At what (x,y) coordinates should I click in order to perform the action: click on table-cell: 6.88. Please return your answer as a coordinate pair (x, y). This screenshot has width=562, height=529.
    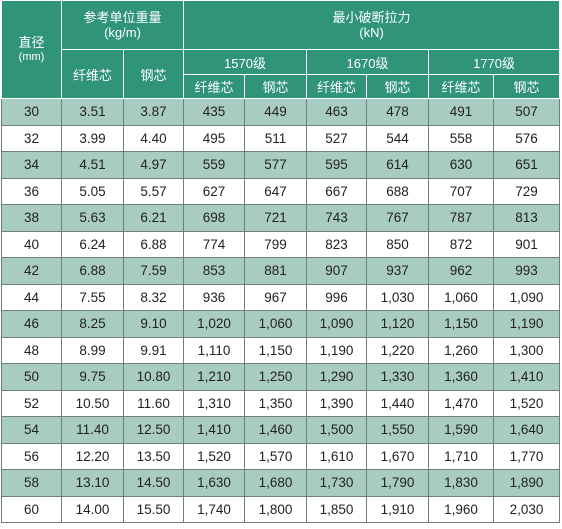
    Looking at the image, I should click on (92, 271).